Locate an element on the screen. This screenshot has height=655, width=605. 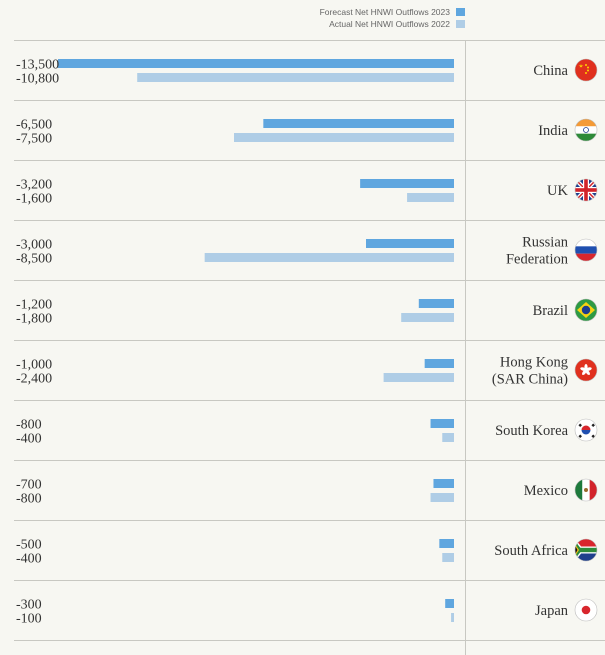
country-label: UK is located at coordinates (557, 191).